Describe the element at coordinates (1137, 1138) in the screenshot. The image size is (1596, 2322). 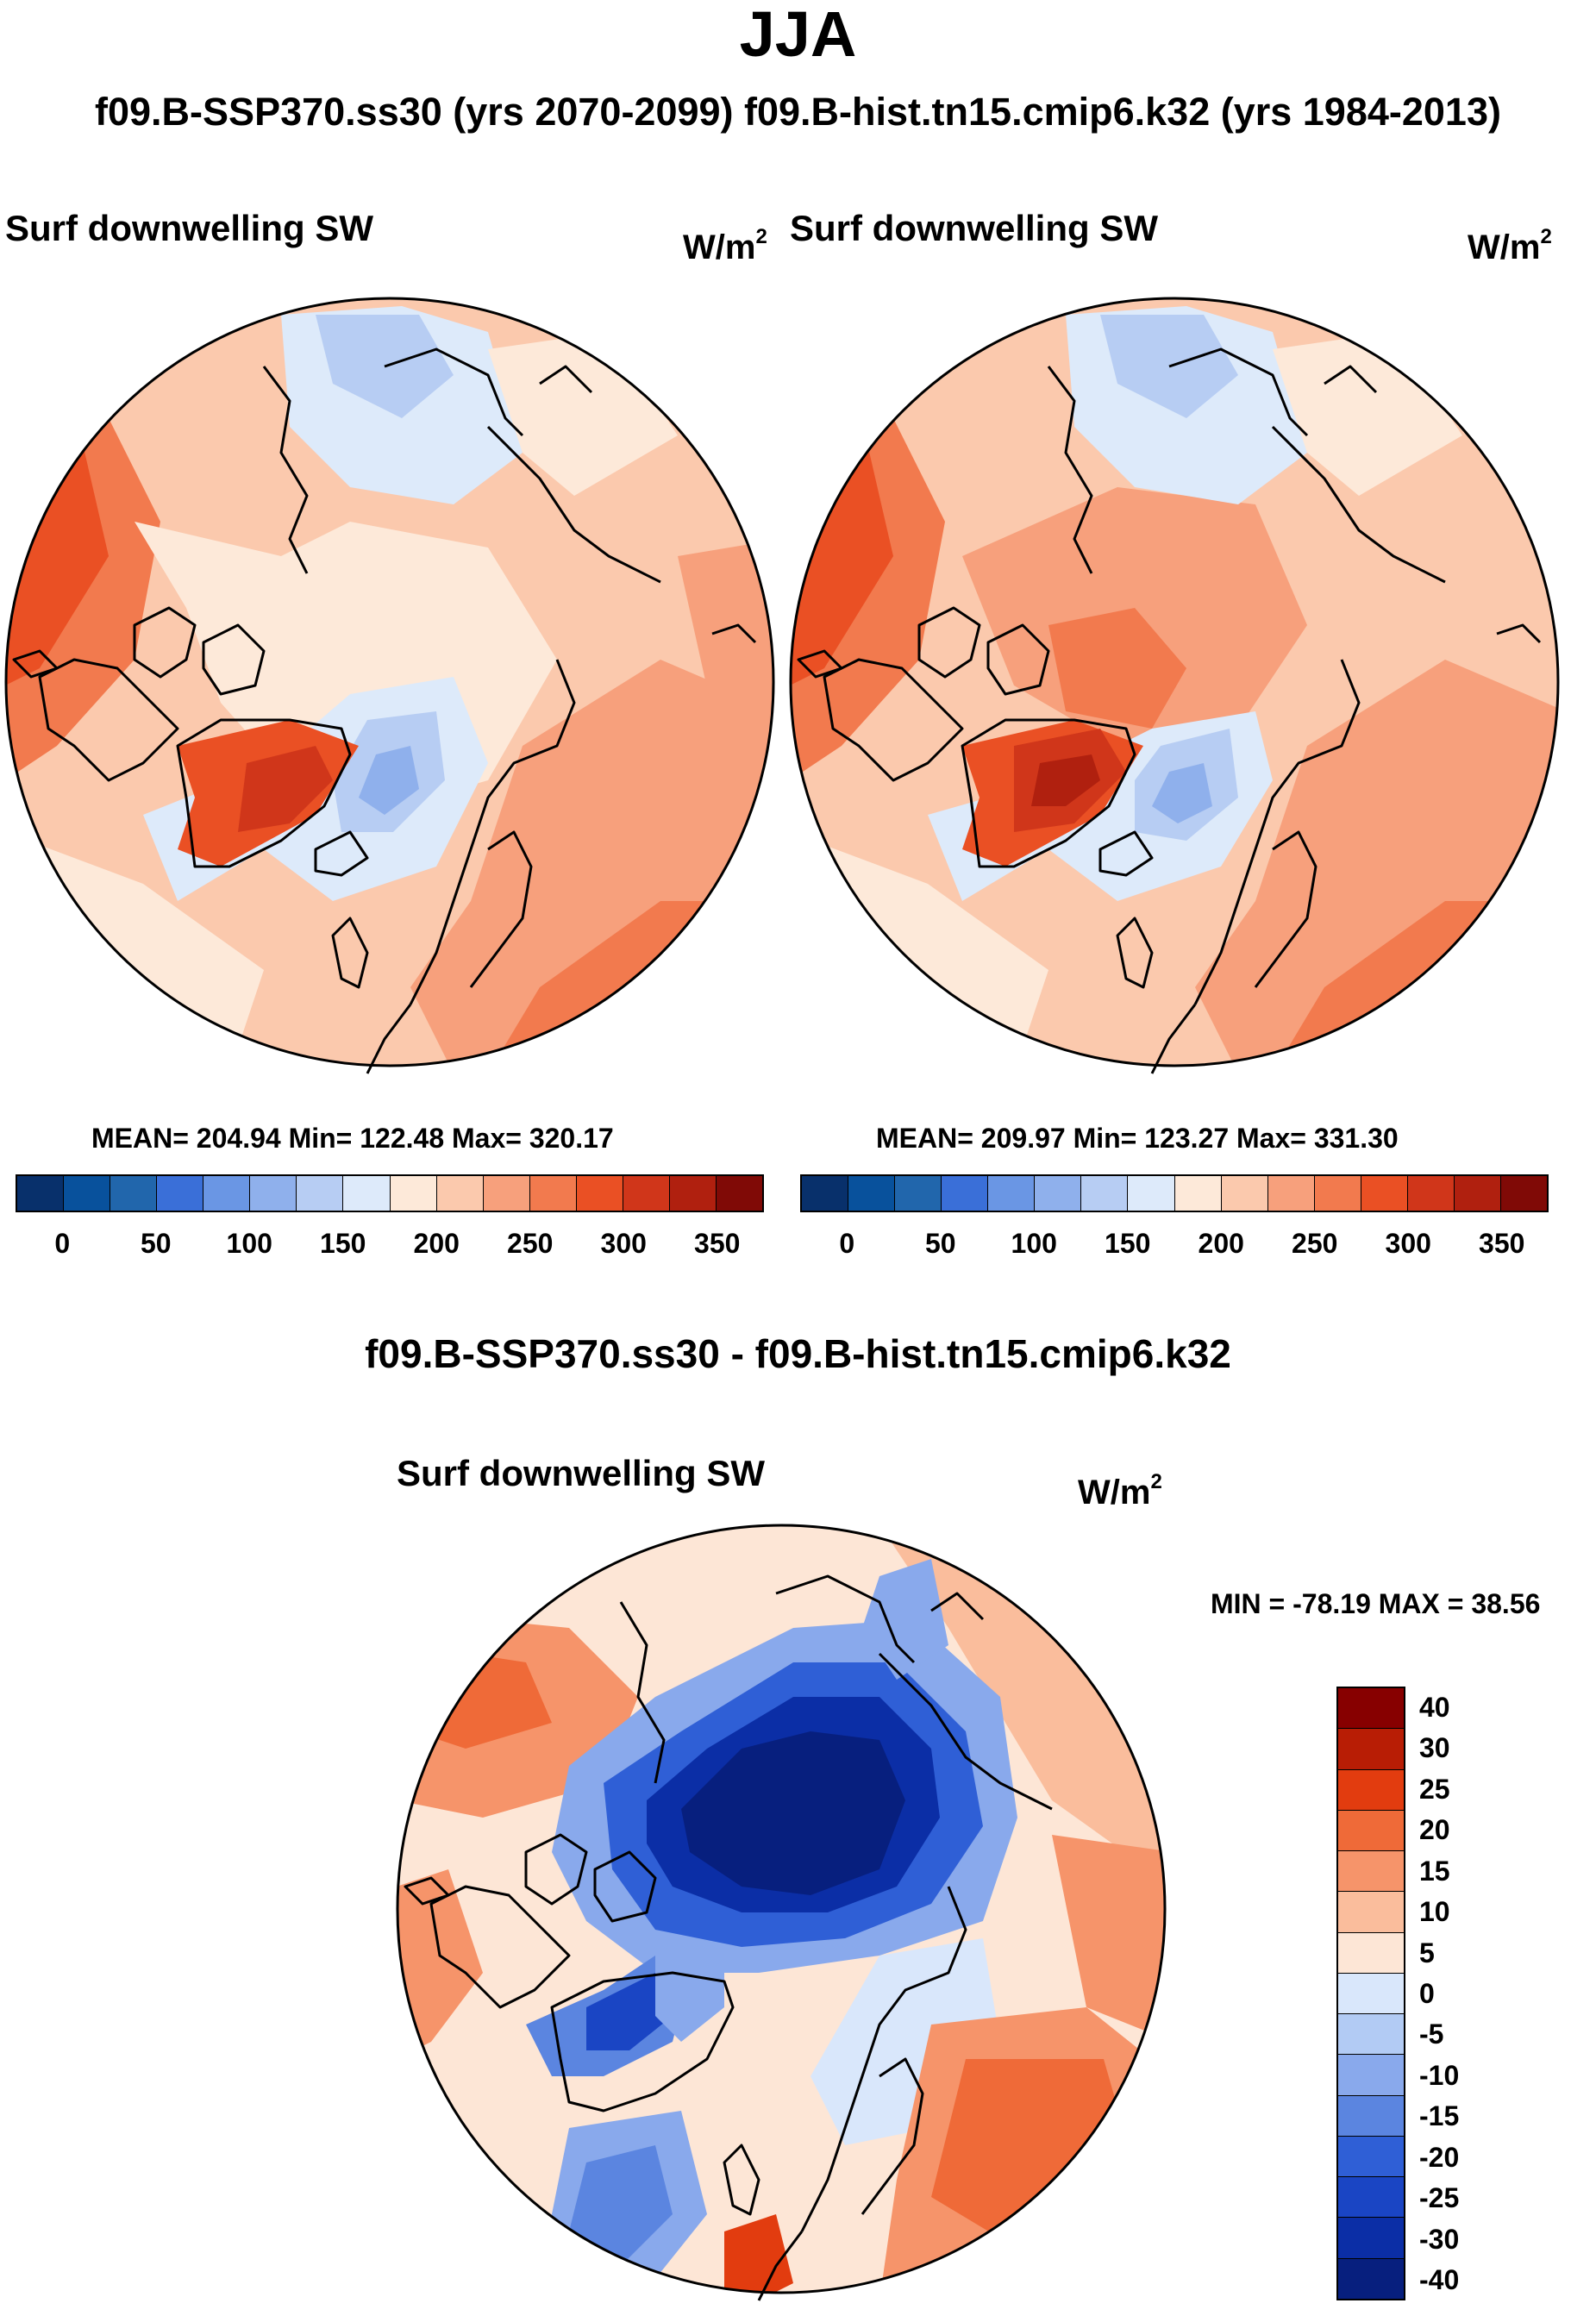
I see `panel2-stats: MEAN= 209.97 Min= 123.27 Max= 331.30` at that location.